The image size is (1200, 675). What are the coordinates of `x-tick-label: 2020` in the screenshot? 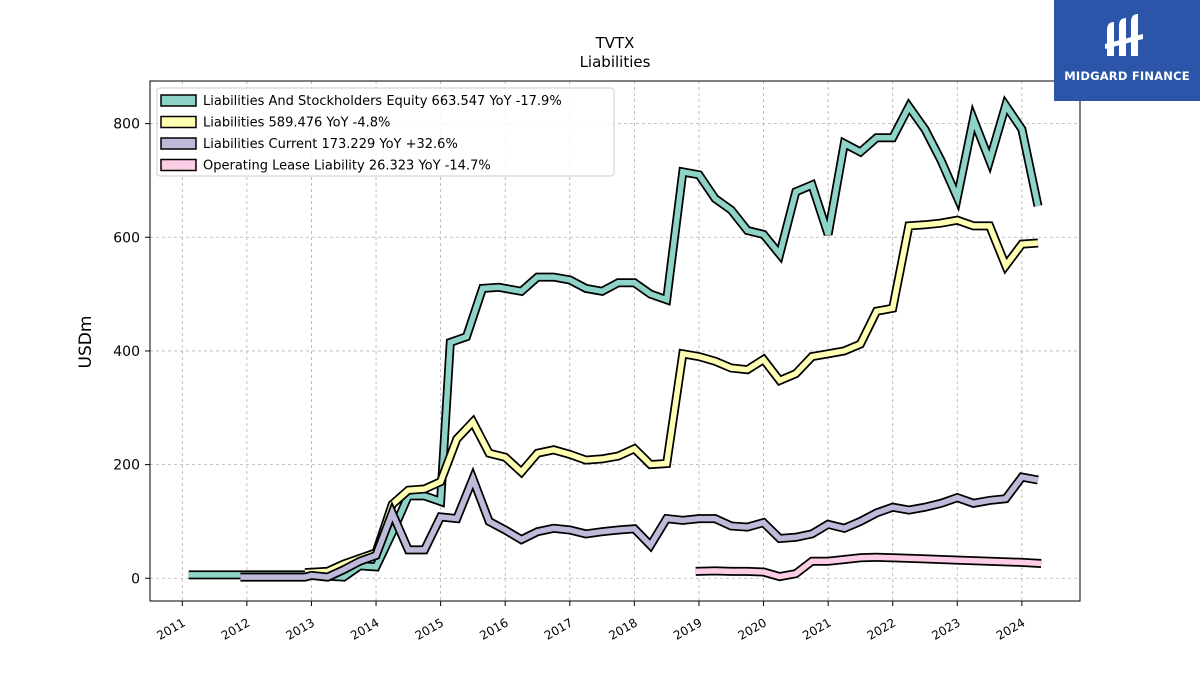 It's located at (752, 628).